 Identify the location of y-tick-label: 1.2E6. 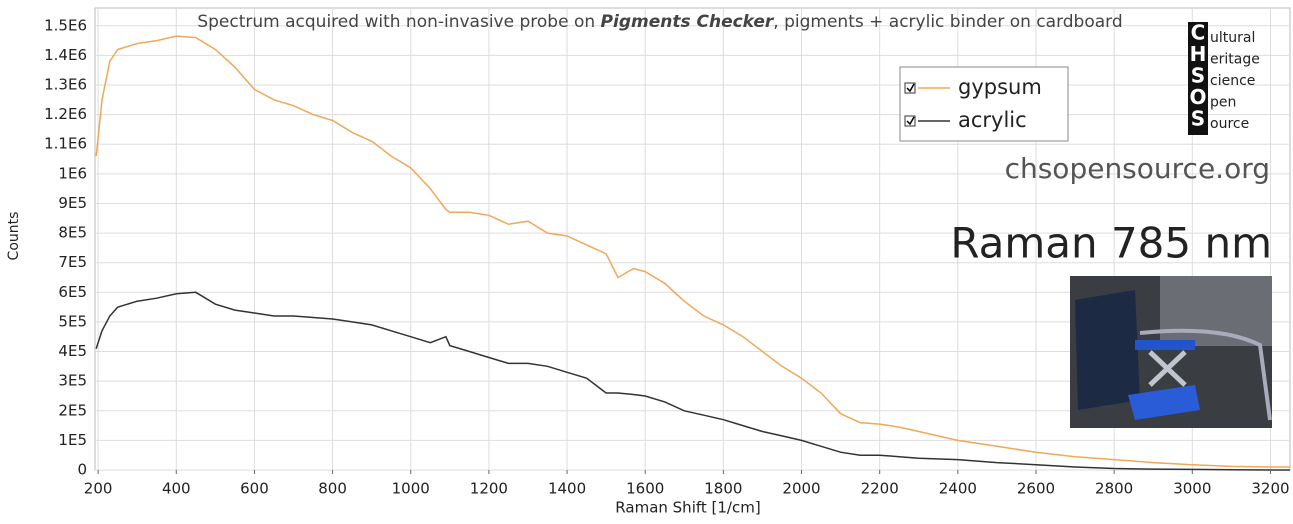
(65, 114).